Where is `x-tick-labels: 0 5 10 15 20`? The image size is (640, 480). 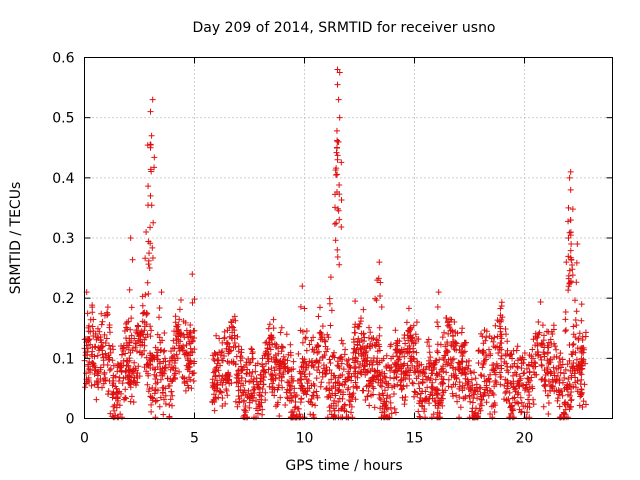
x-tick-labels: 0 5 10 15 20 is located at coordinates (306, 439).